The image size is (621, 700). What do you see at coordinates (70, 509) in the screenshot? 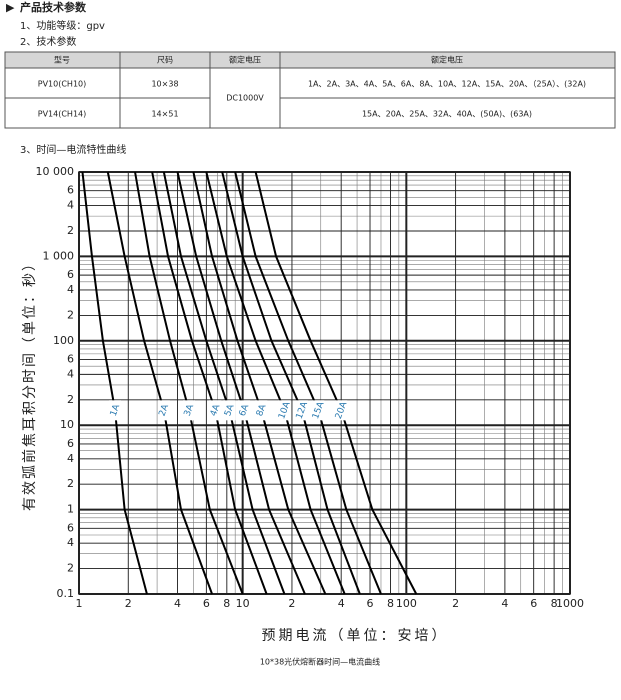
I see `y-tick-label: 1` at bounding box center [70, 509].